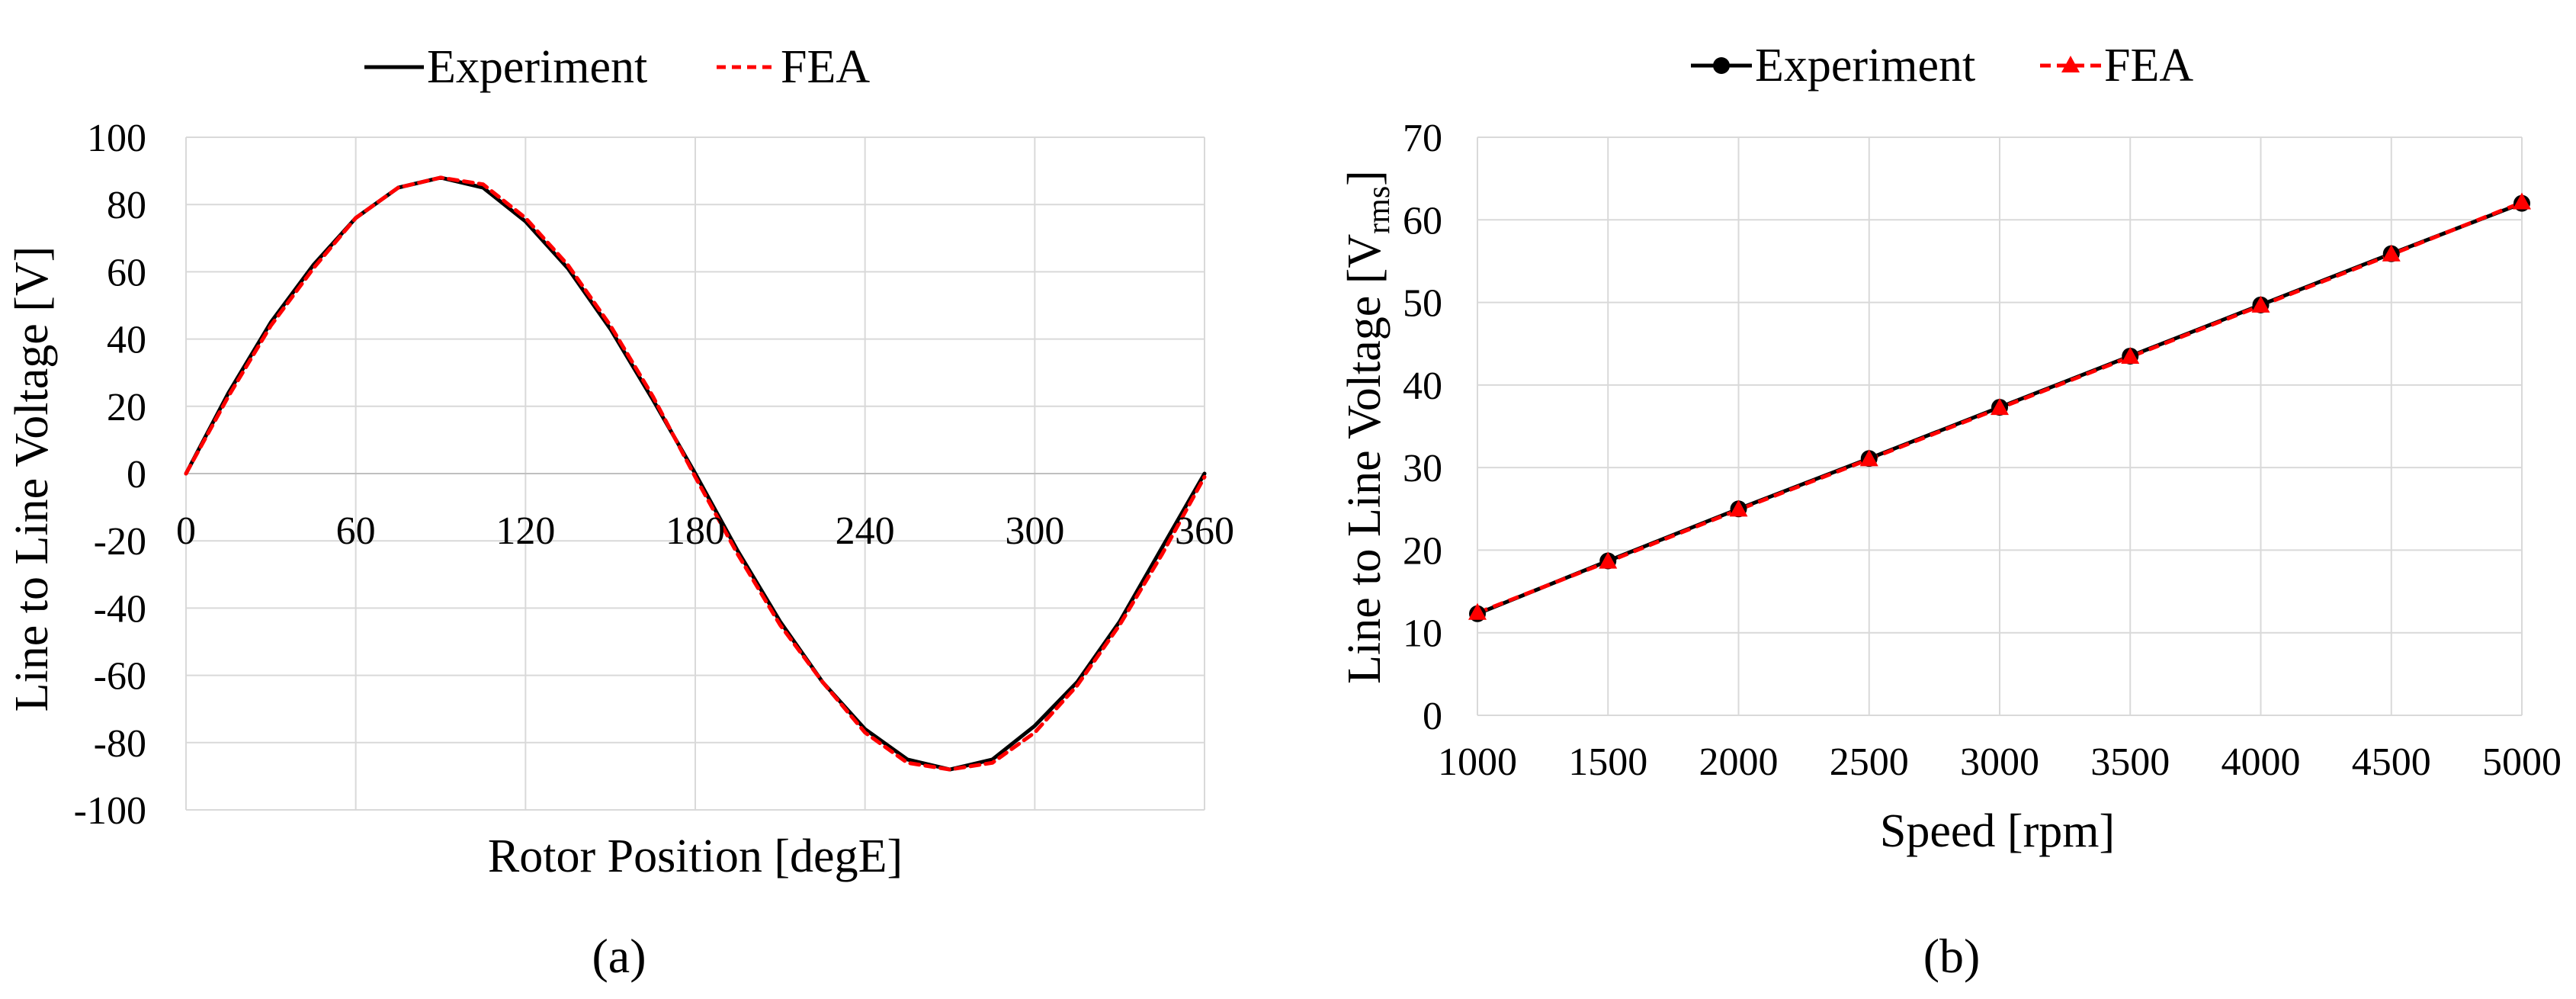  I want to click on panel-a-y-tick-label: -100, so click(110, 811).